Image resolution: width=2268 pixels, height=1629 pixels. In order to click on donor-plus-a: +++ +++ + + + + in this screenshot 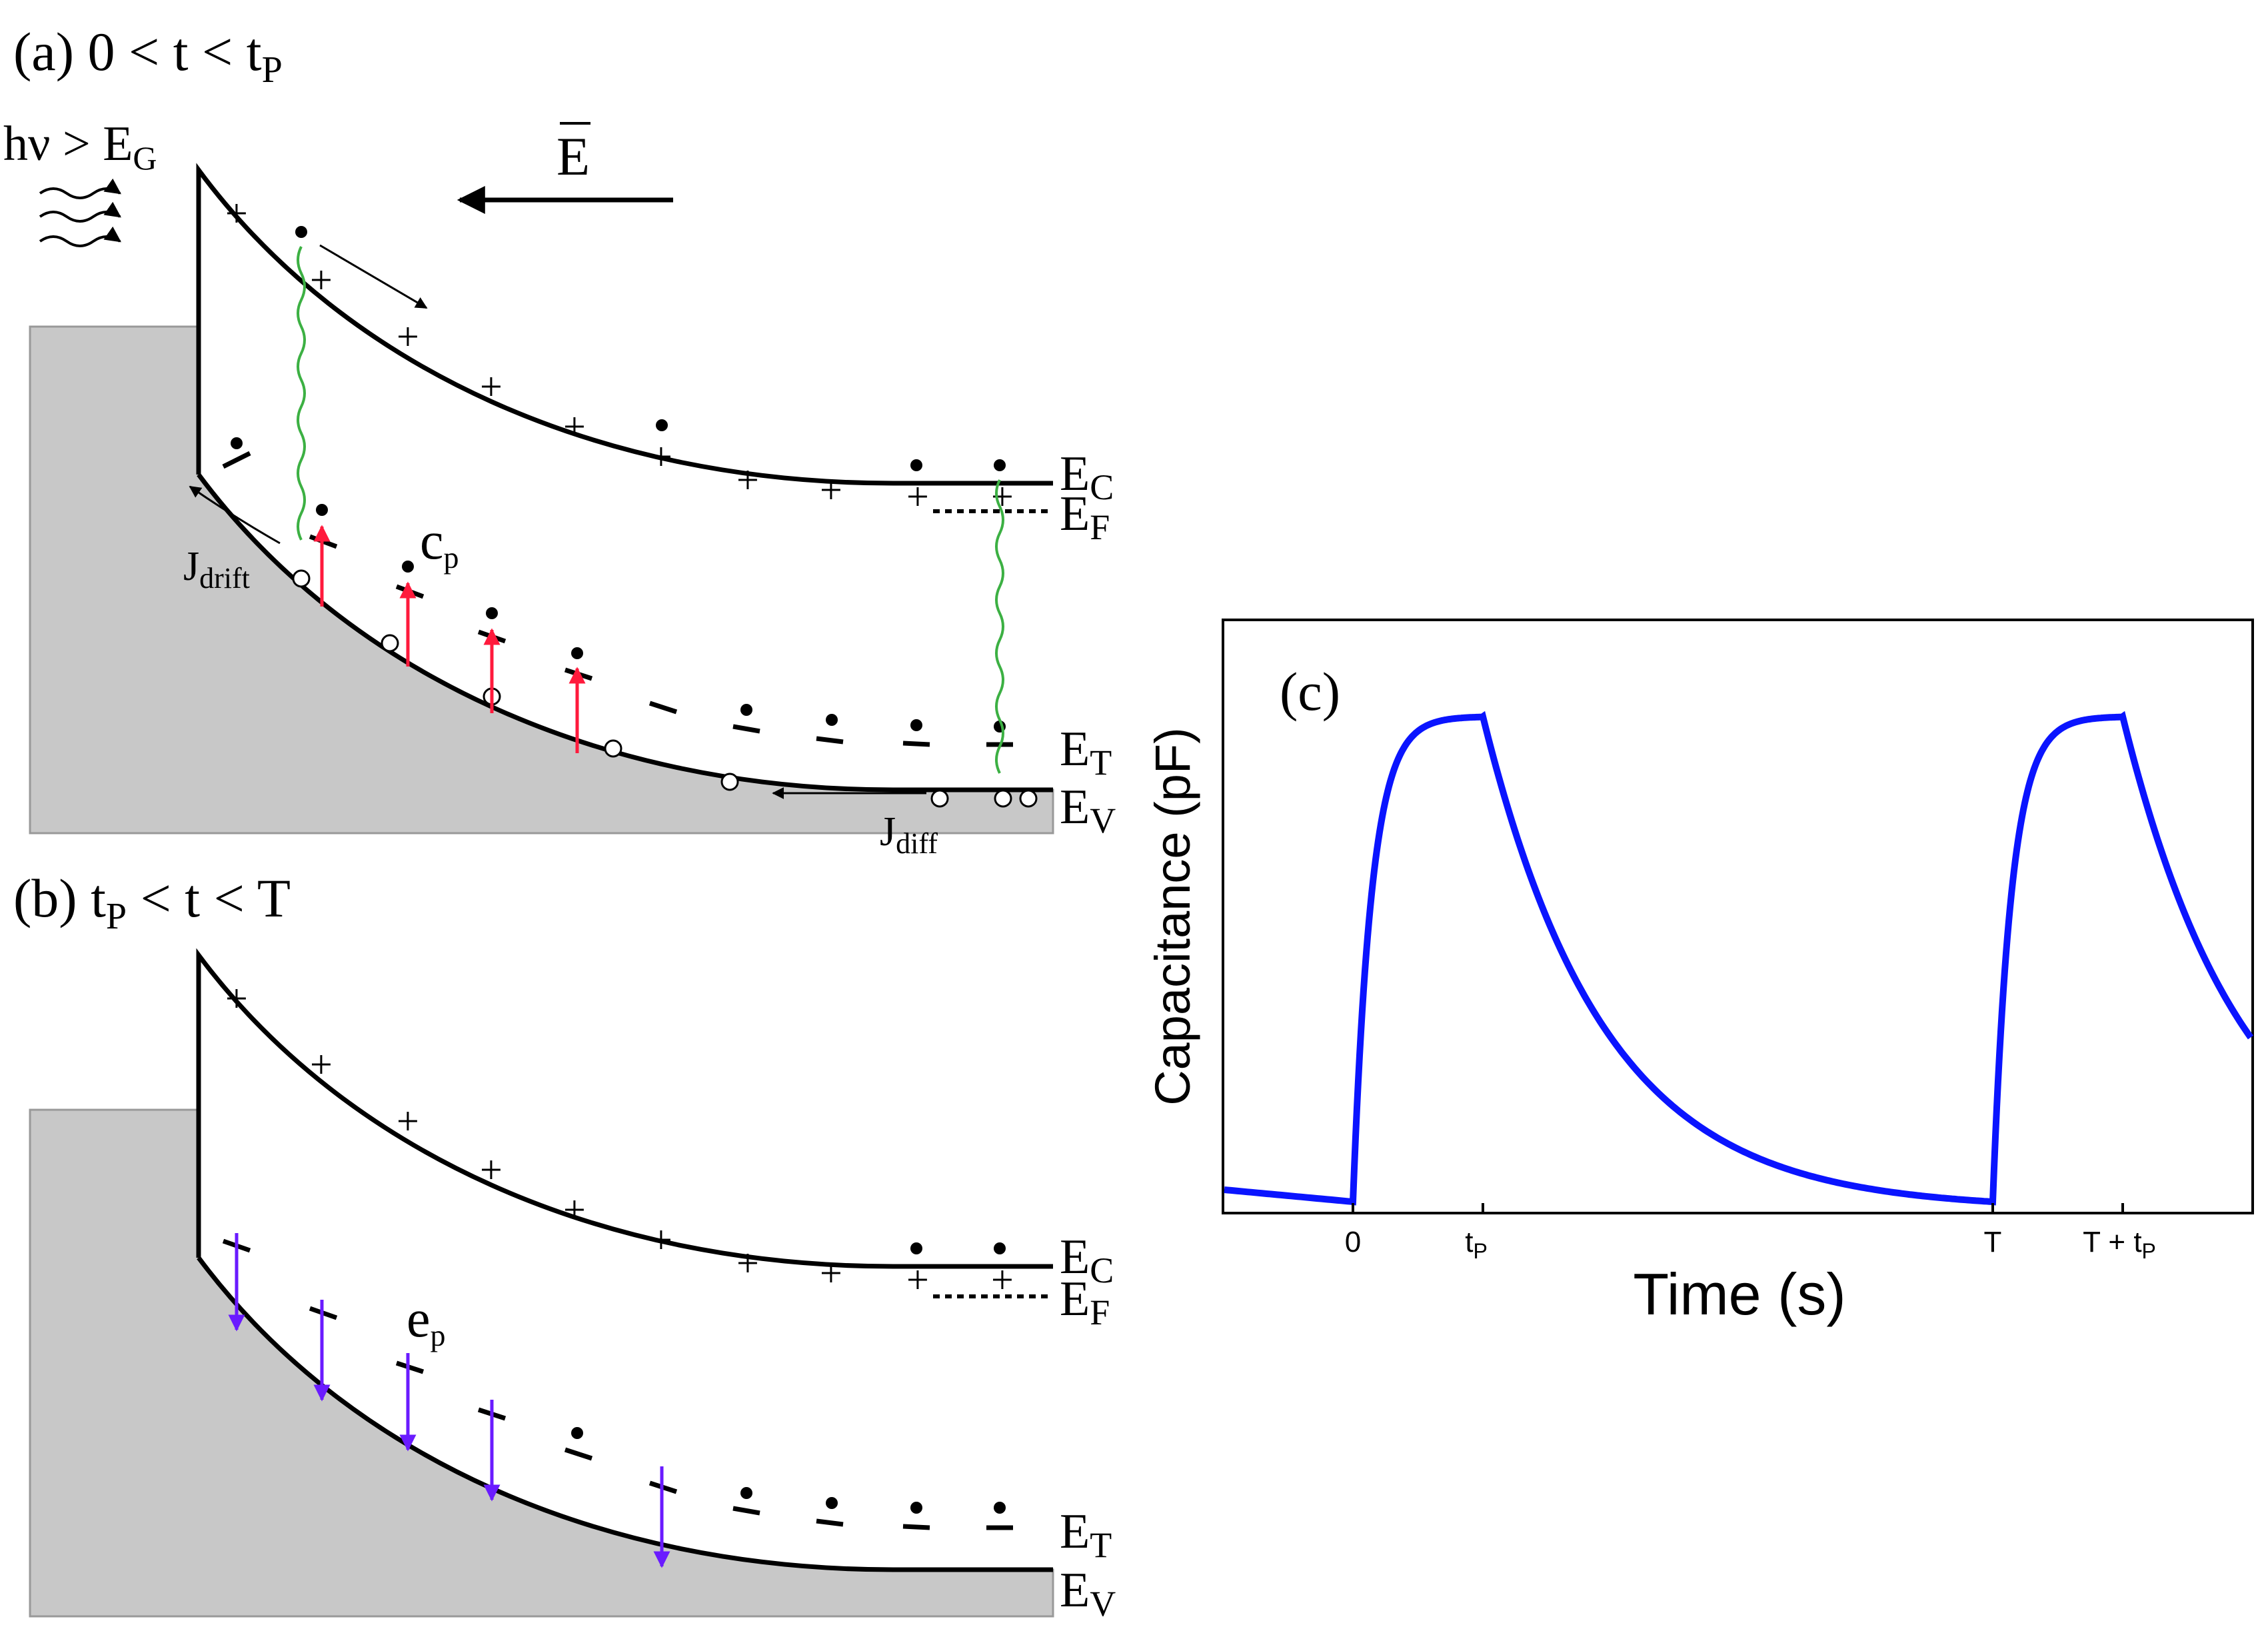, I will do `click(619, 355)`.